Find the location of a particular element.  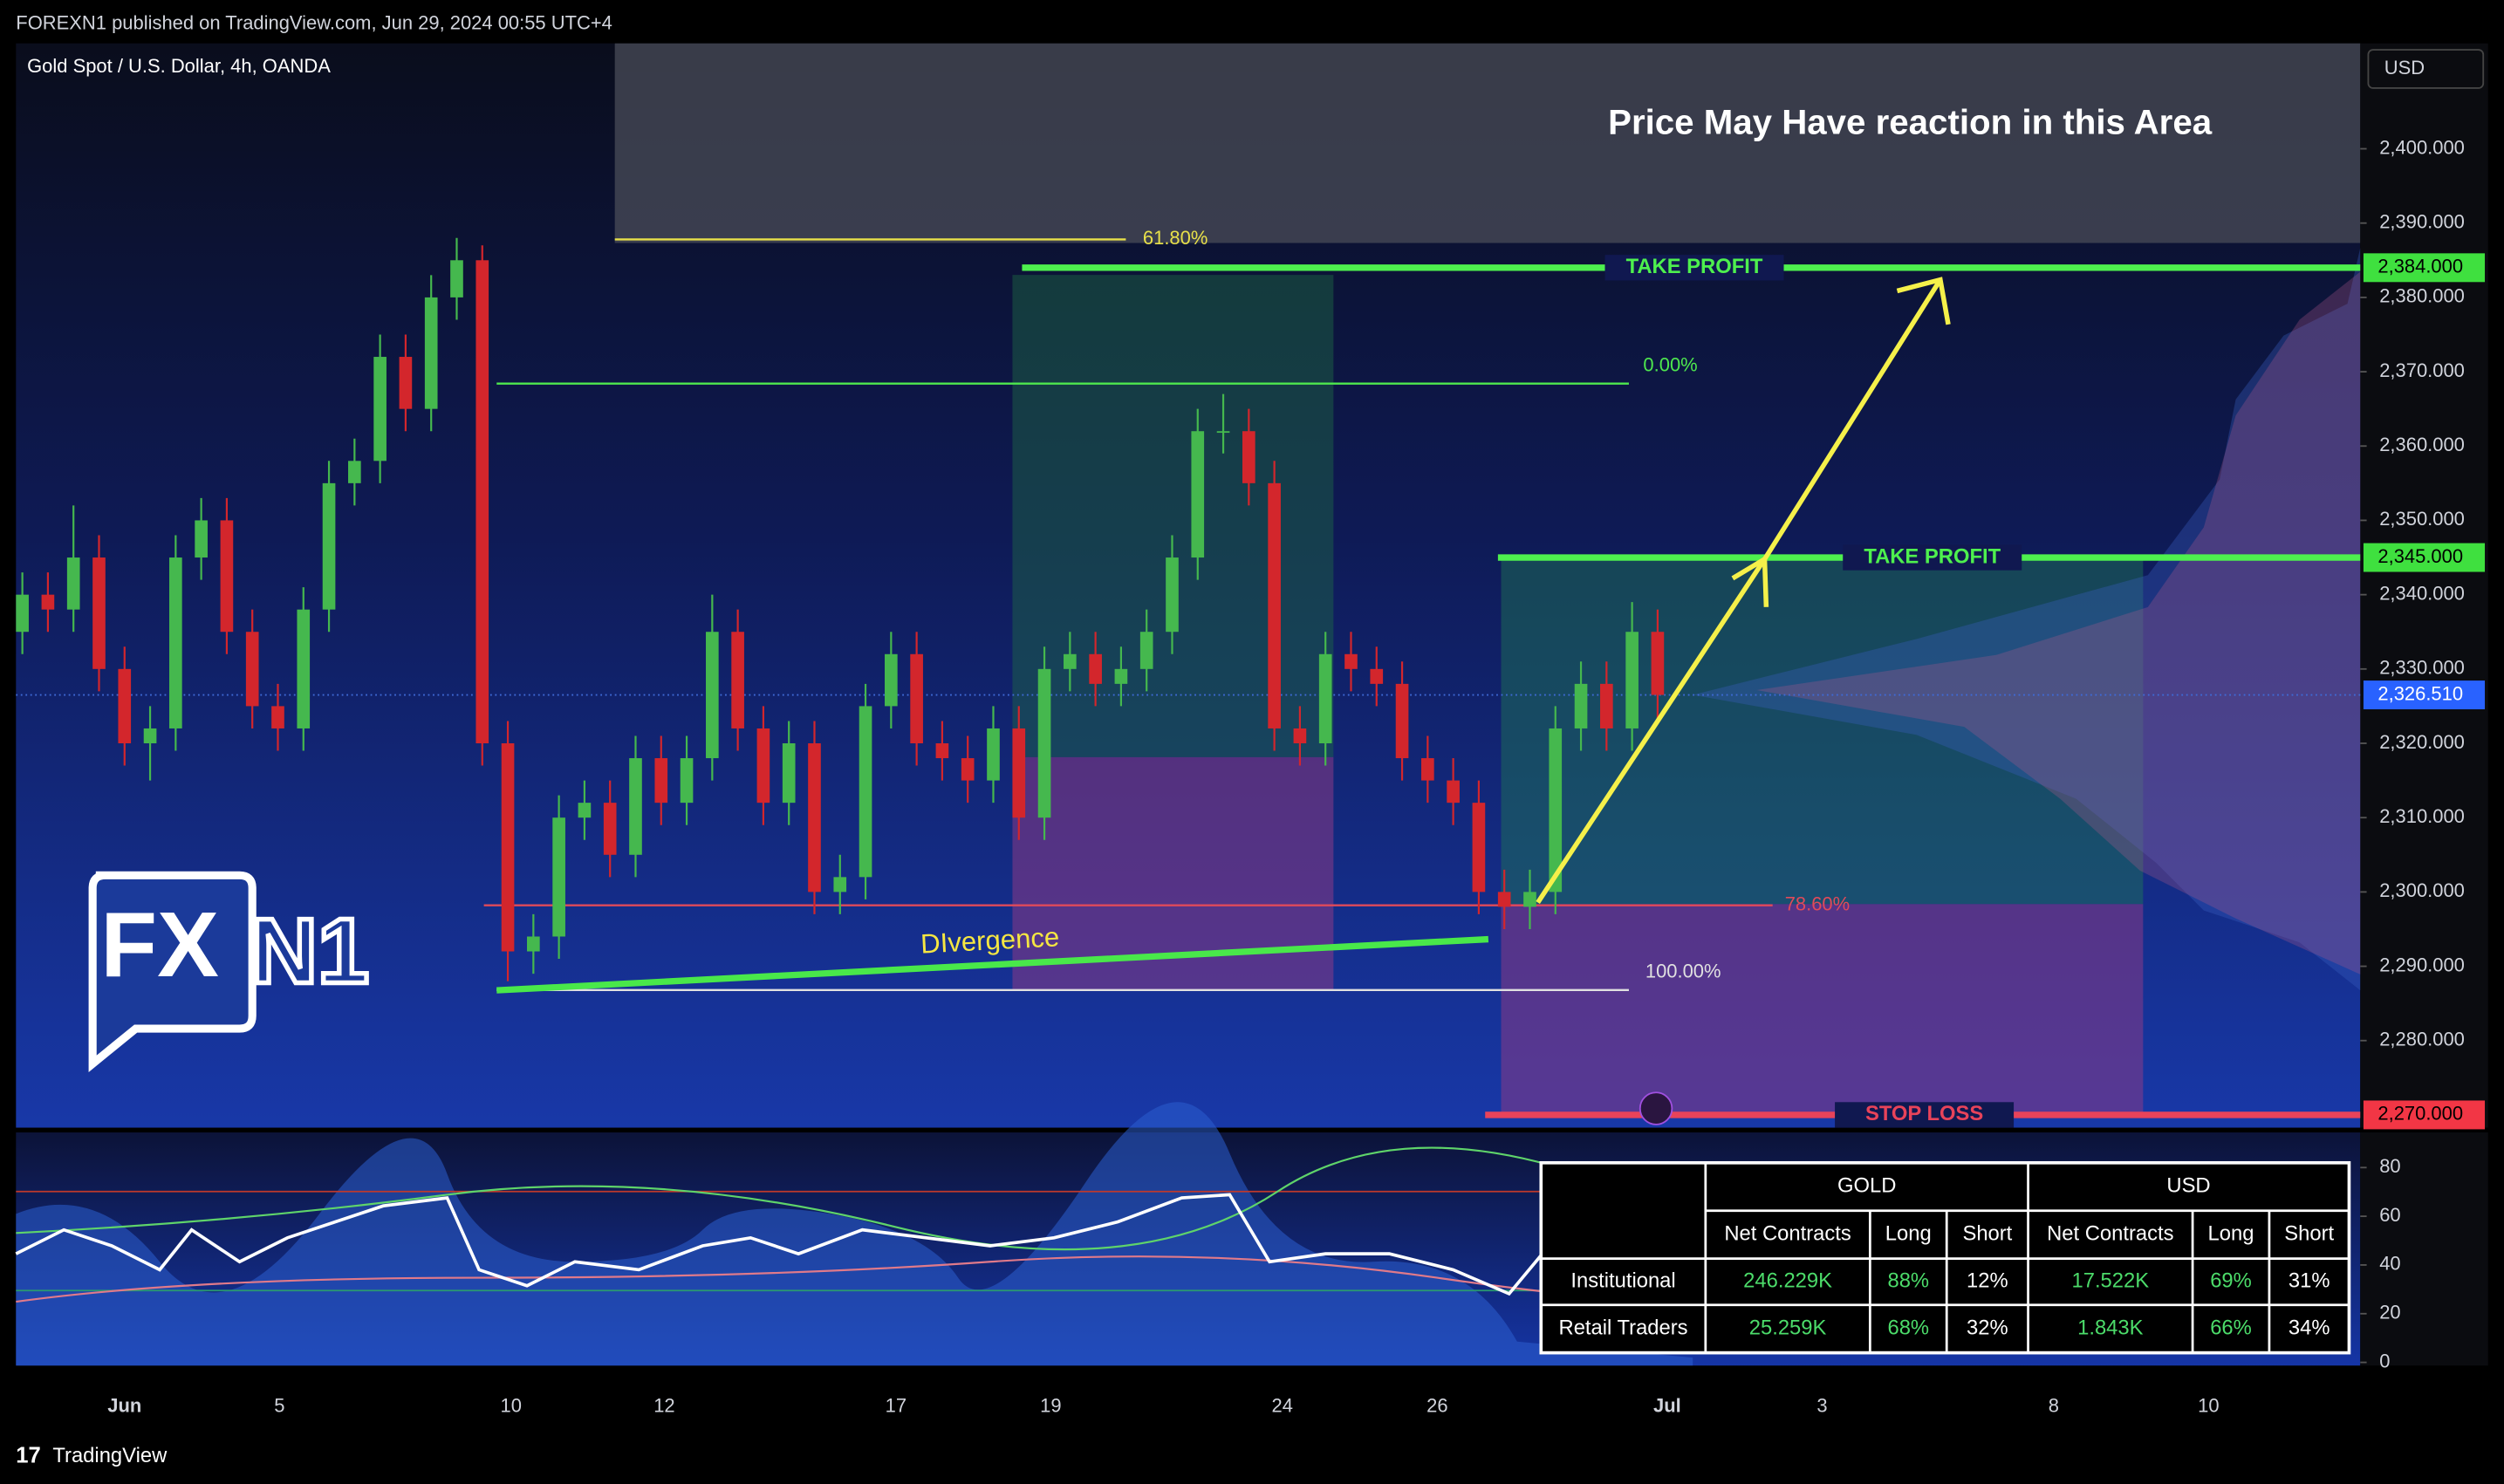

table-cell: 69% is located at coordinates (2231, 1280).